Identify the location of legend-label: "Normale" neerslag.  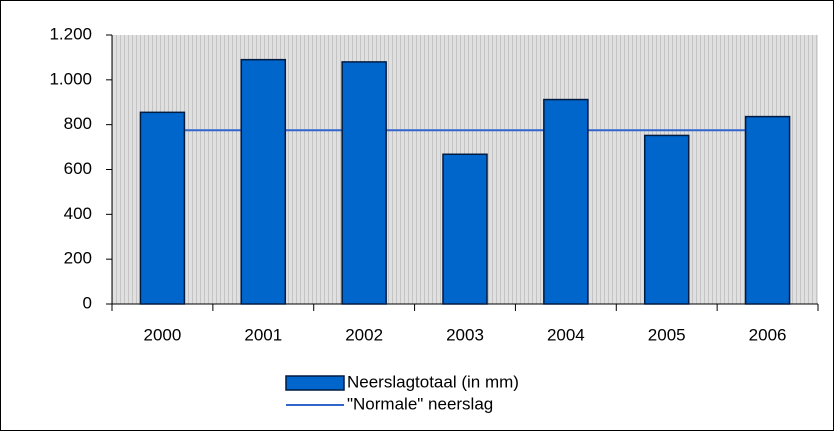
(420, 403).